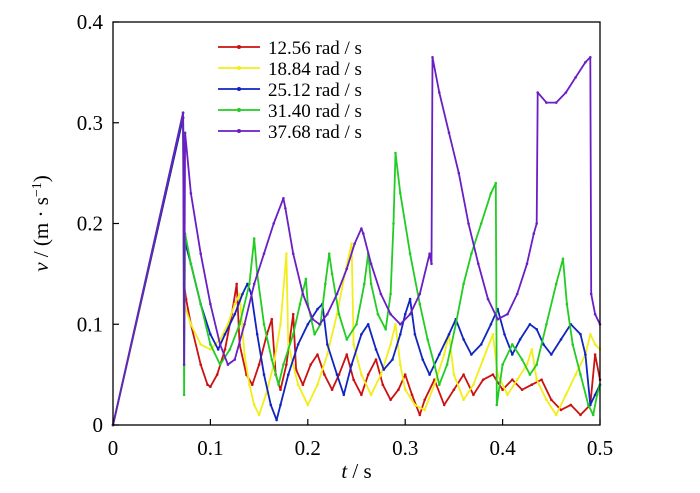  I want to click on y-axis-ticks: 0 0.1 0.2 0.3 0.4, so click(98, 223).